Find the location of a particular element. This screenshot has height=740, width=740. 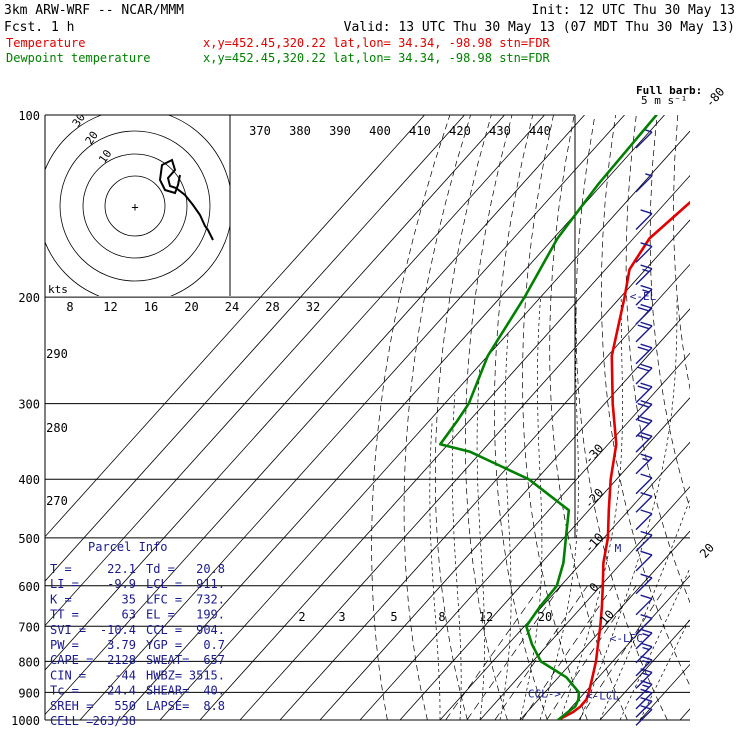

parcel-info-value: 35 is located at coordinates (129, 599).